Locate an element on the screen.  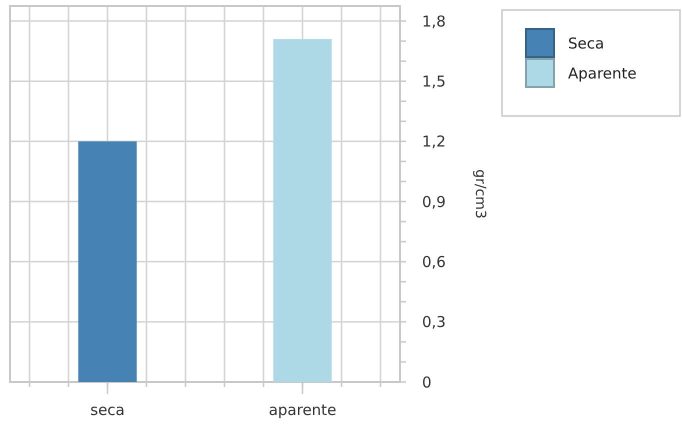
legend-label: Aparente is located at coordinates (602, 73).